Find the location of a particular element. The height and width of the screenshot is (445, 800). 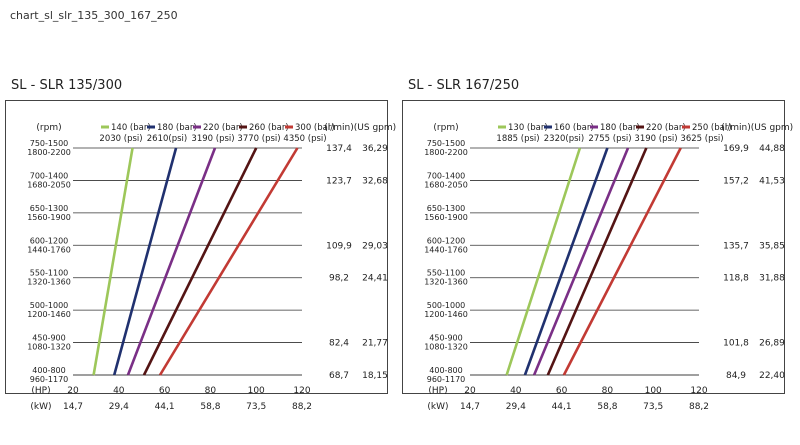

legend-label: 250 (bar) is located at coordinates (712, 128).